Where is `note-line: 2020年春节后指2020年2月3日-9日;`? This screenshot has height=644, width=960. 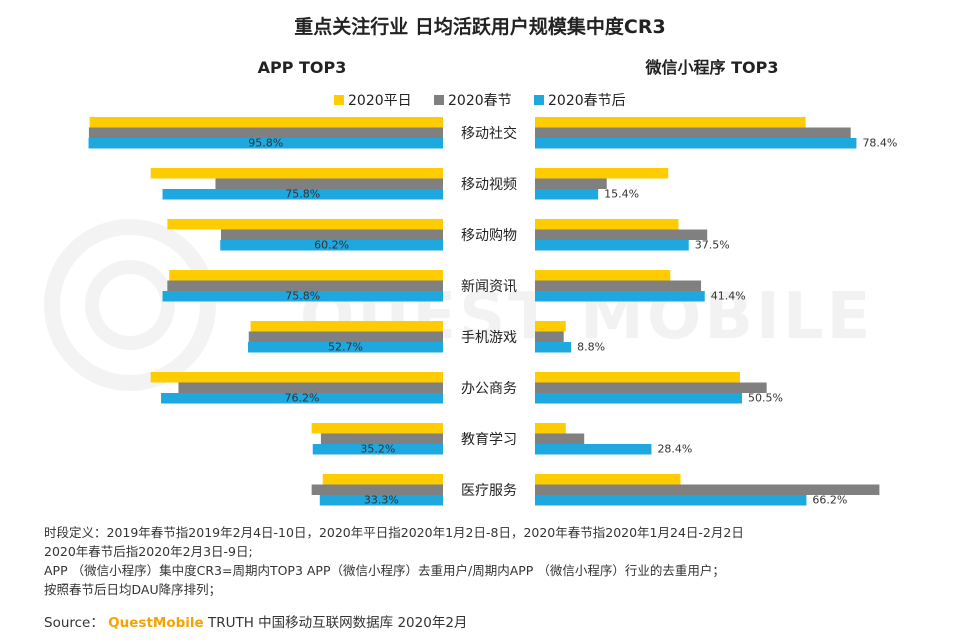 note-line: 2020年春节后指2020年2月3日-9日; is located at coordinates (148, 551).